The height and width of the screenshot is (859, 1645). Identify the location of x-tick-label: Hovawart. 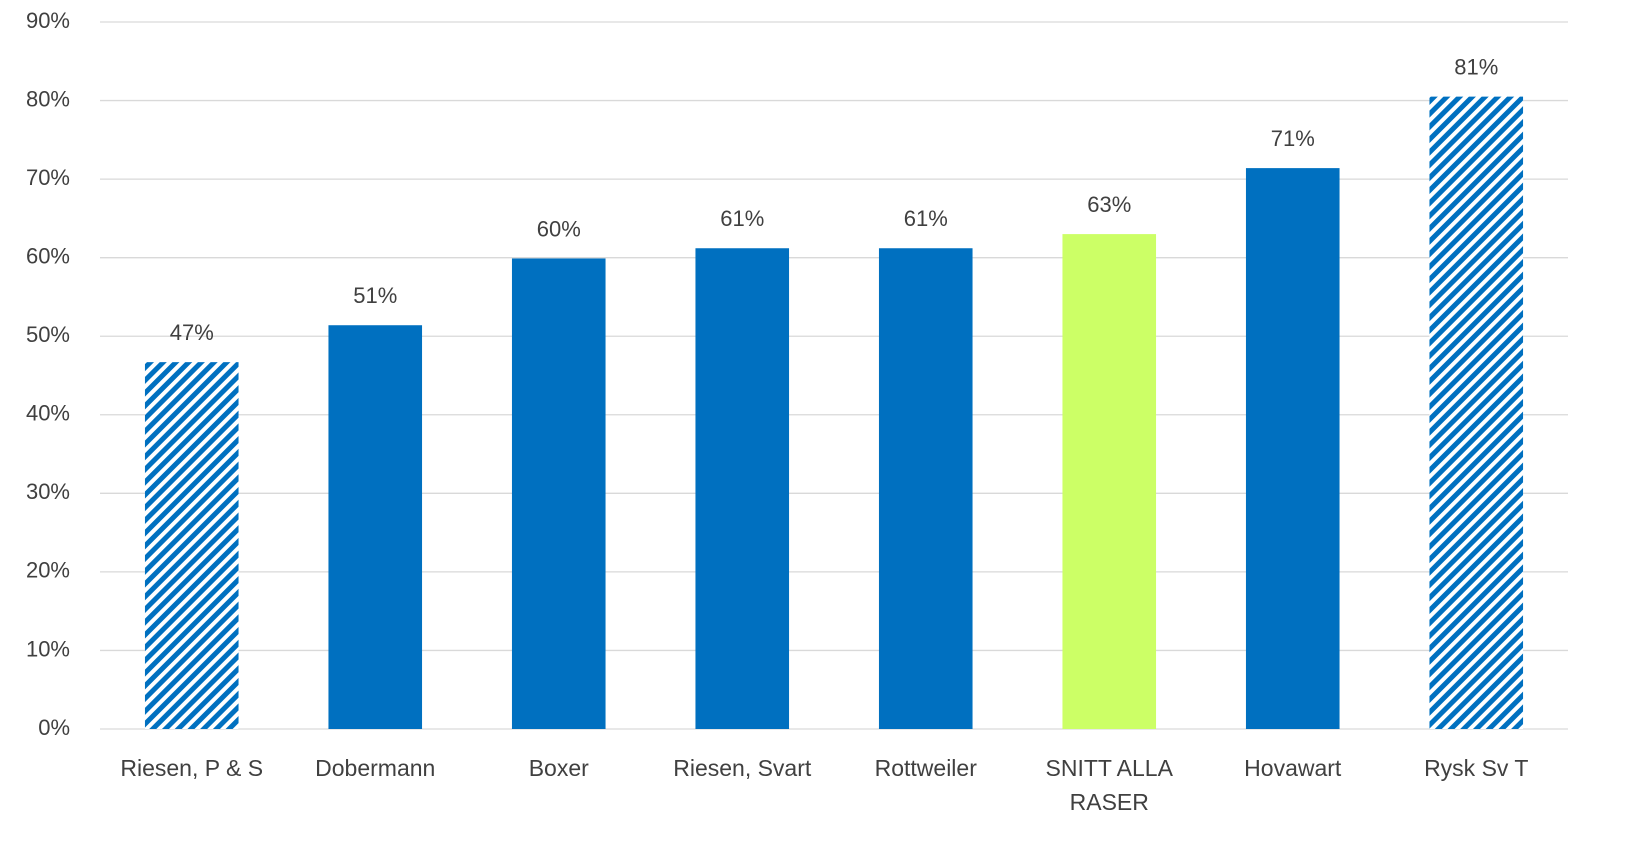
(1293, 768).